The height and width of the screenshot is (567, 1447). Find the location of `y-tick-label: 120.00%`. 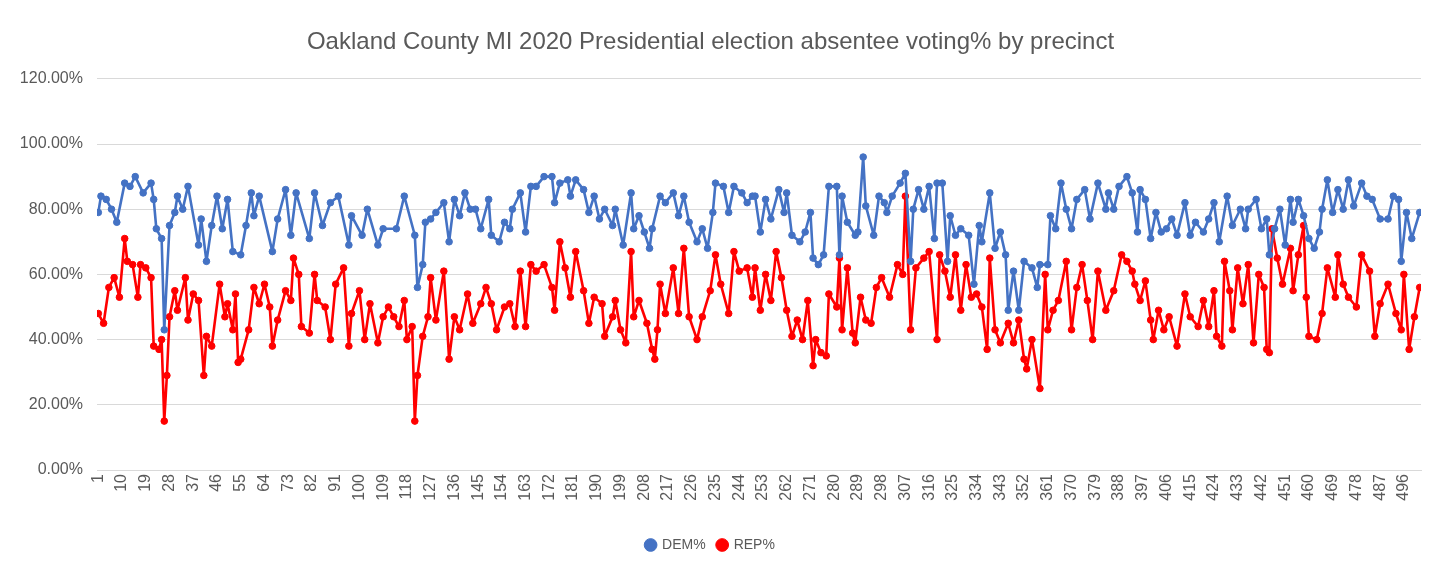

y-tick-label: 120.00% is located at coordinates (51, 78).